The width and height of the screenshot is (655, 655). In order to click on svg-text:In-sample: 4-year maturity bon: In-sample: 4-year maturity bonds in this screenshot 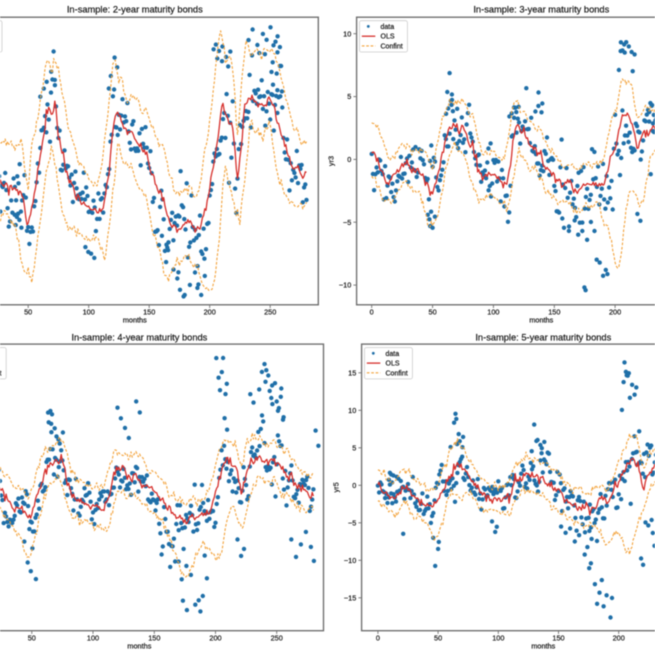, I will do `click(139, 338)`.